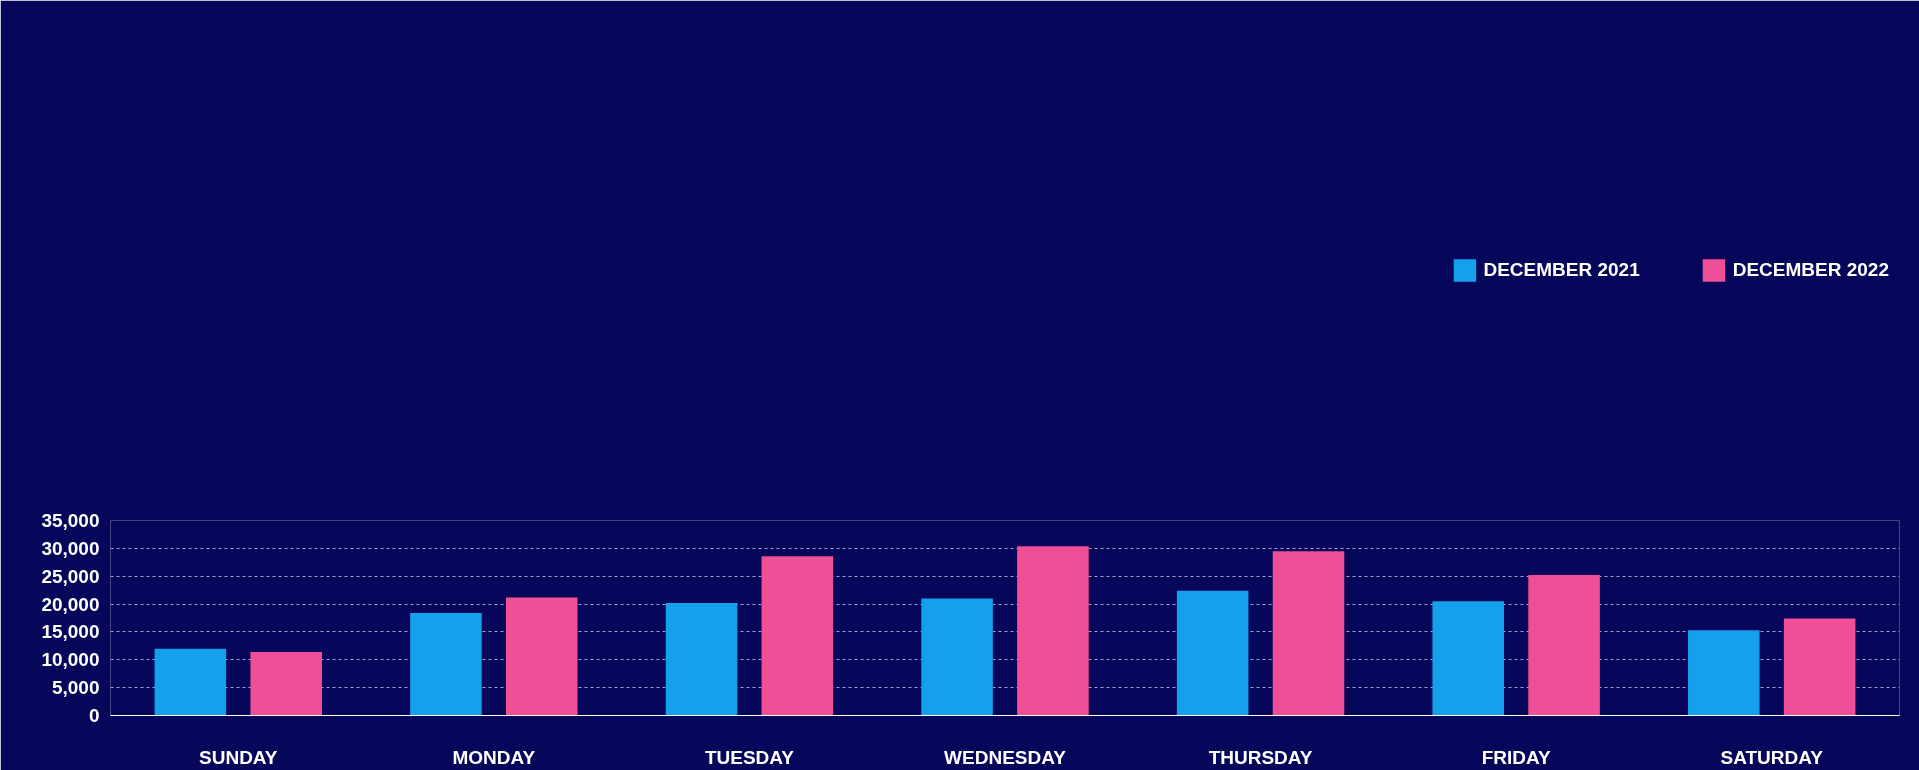 The image size is (1919, 770). Describe the element at coordinates (75, 688) in the screenshot. I see `y-tick-label: 5,000` at that location.